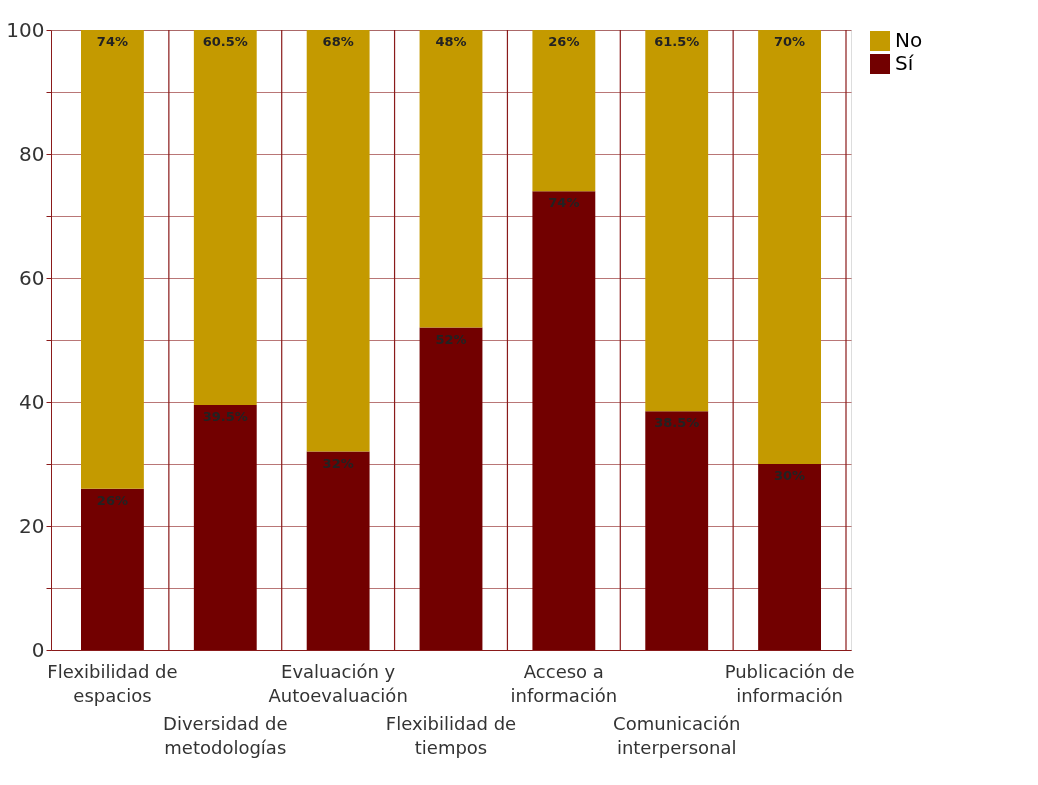 The height and width of the screenshot is (785, 1038). I want to click on x-tick-label: Diversidad de metodologías, so click(225, 735).